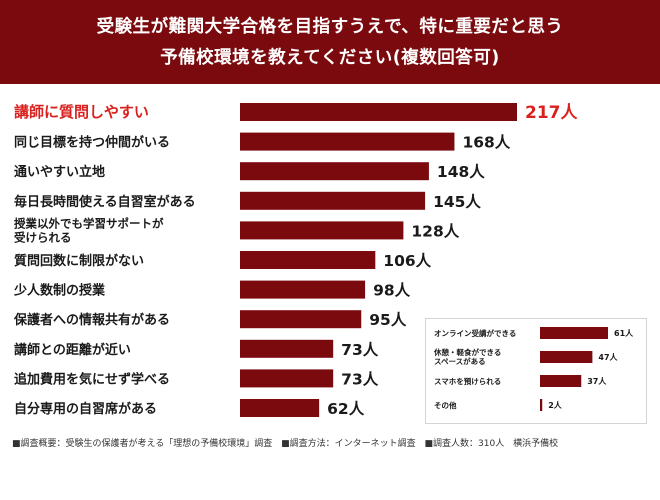 This screenshot has width=660, height=500. I want to click on survey-count: ■調査人数：310人, so click(464, 444).